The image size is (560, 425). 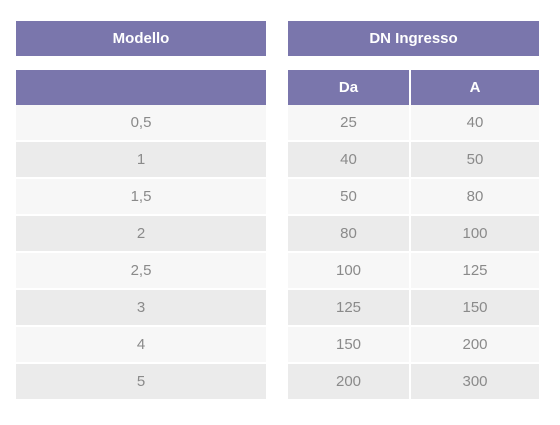 I want to click on table-row: 1, so click(x=141, y=160).